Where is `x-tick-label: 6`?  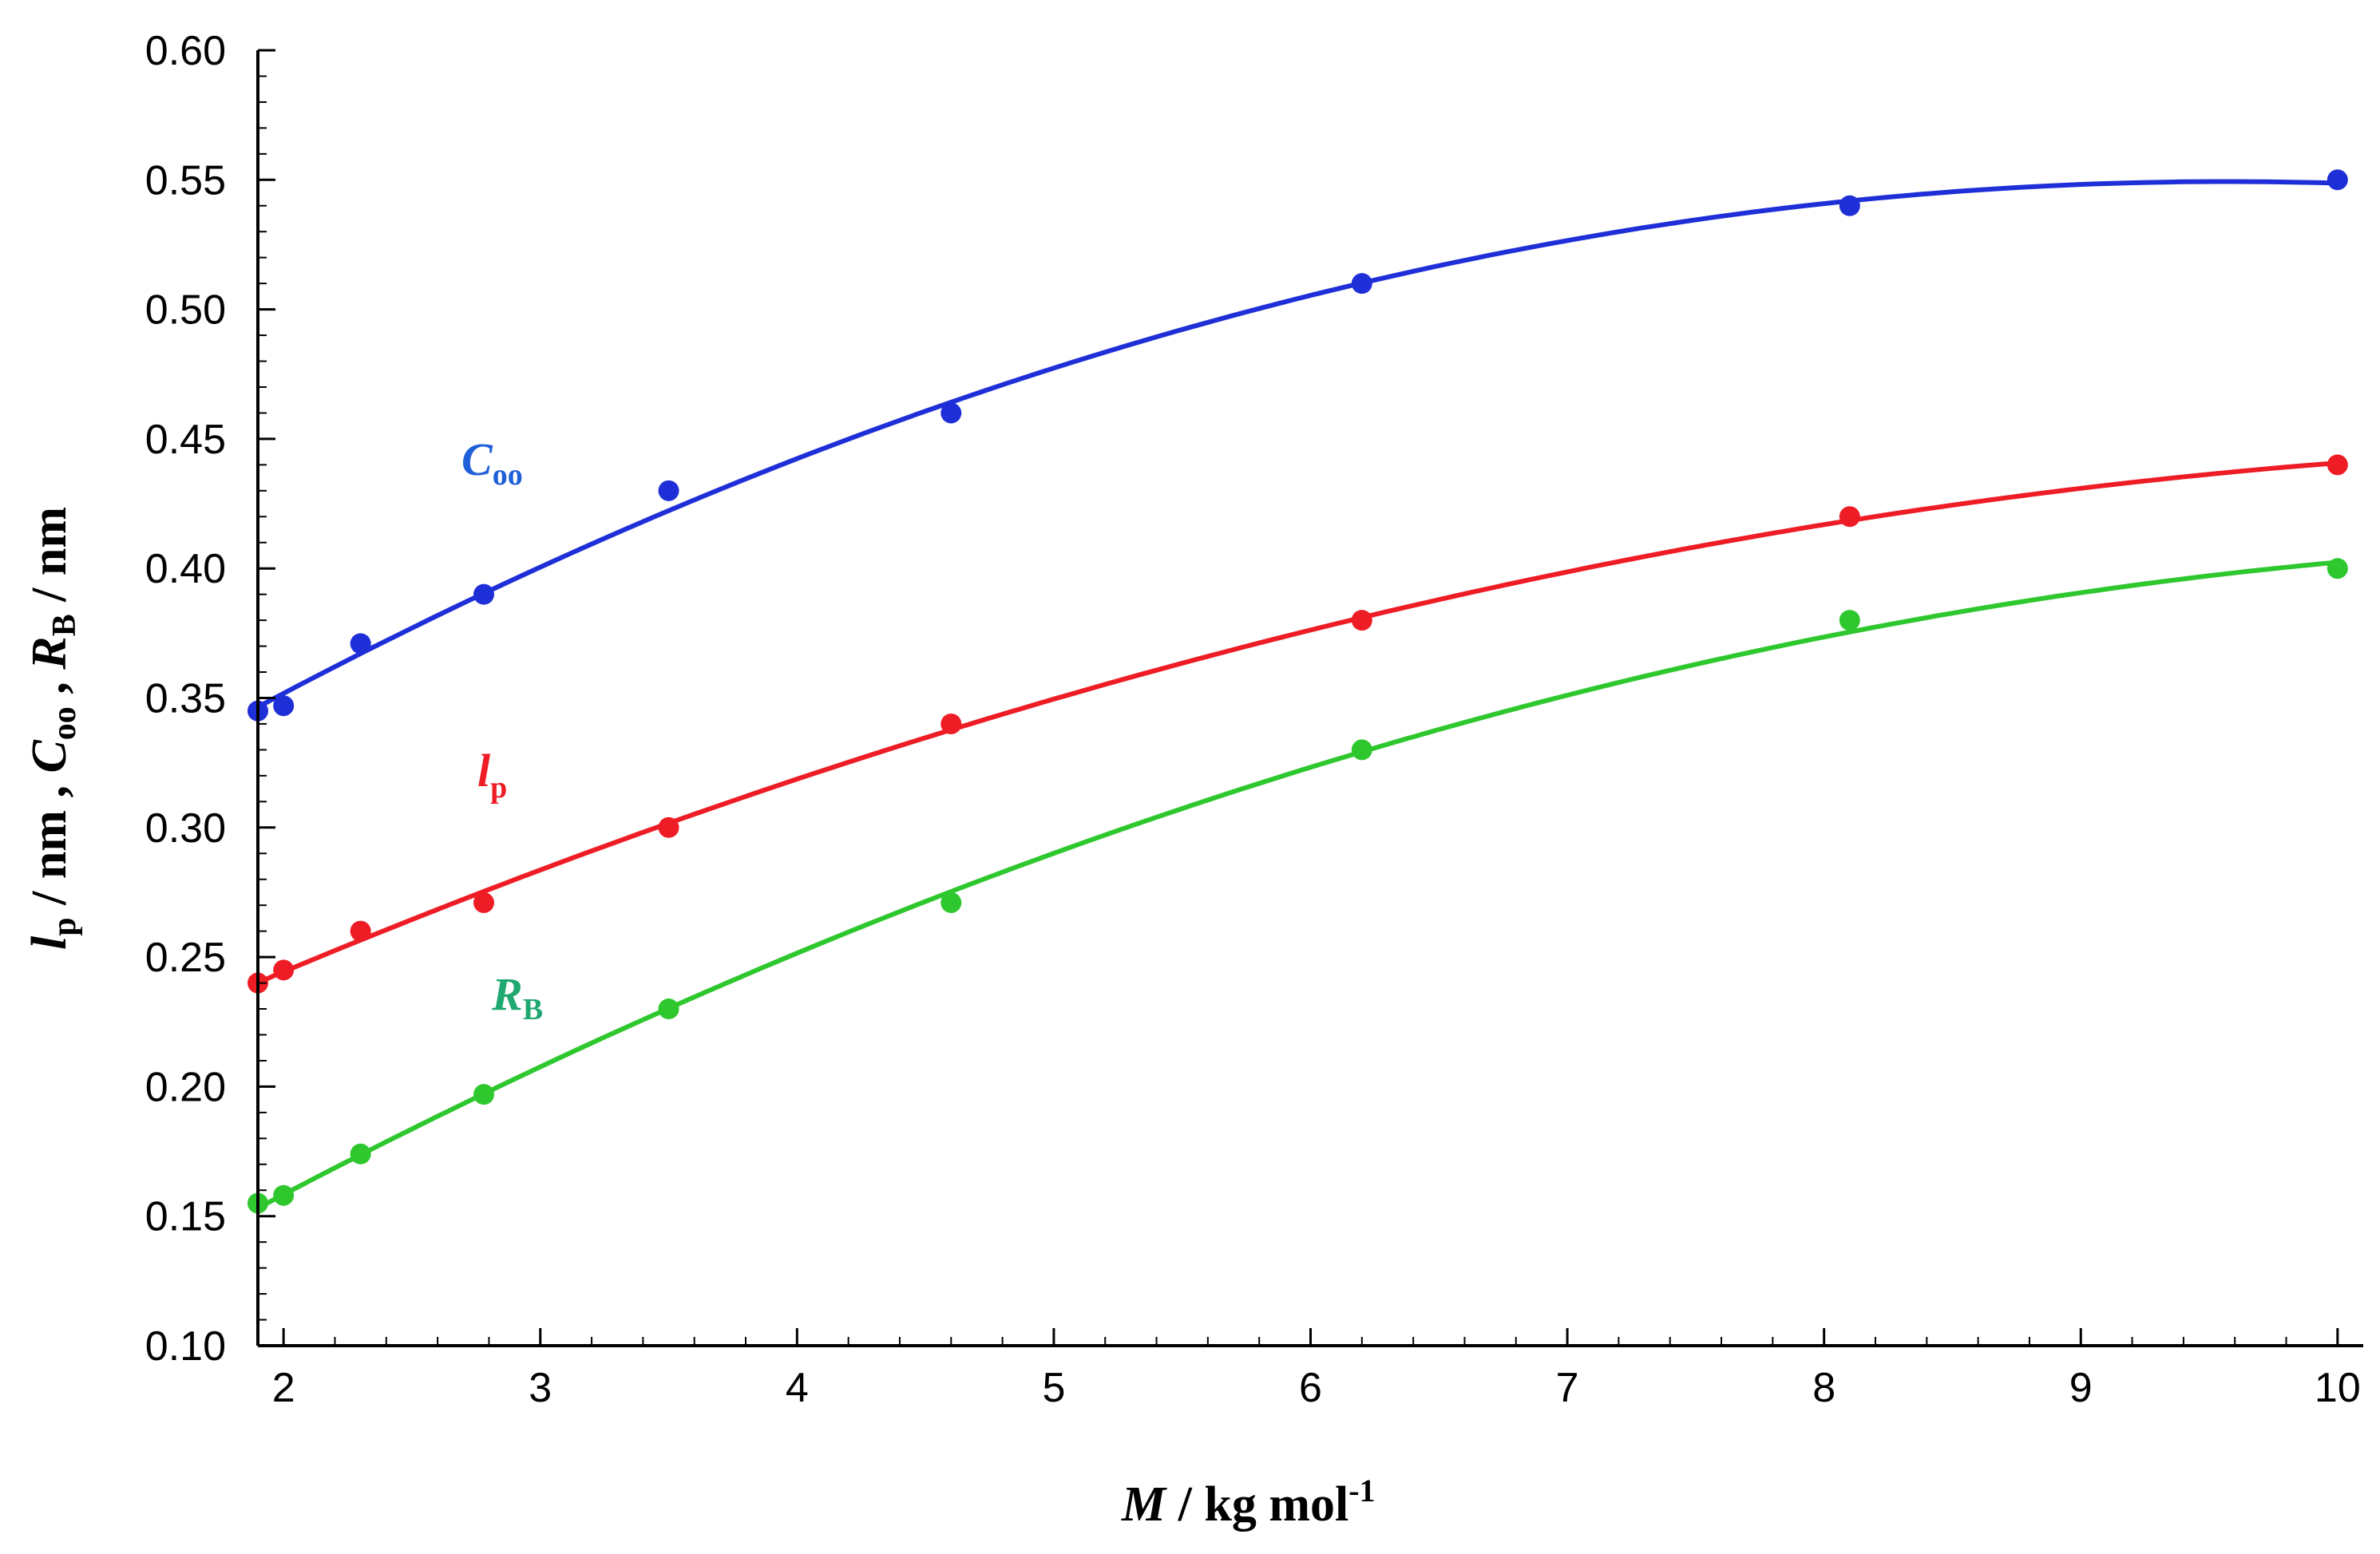
x-tick-label: 6 is located at coordinates (1310, 1388).